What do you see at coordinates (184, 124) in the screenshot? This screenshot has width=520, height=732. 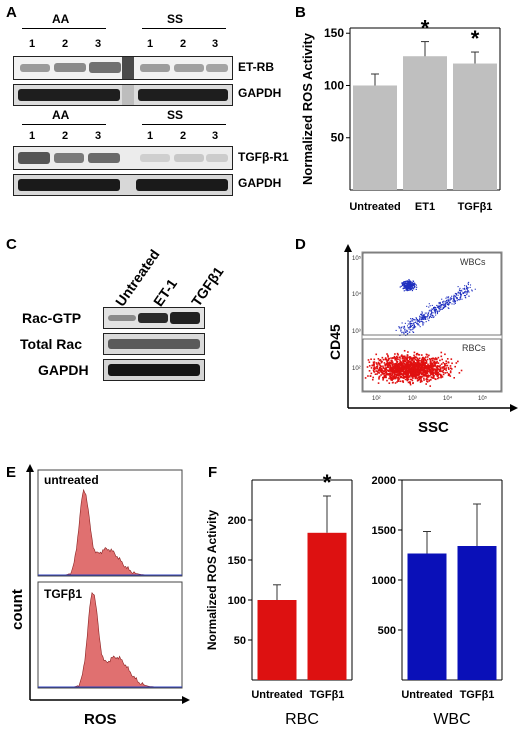 I see `blot2-ss-line` at bounding box center [184, 124].